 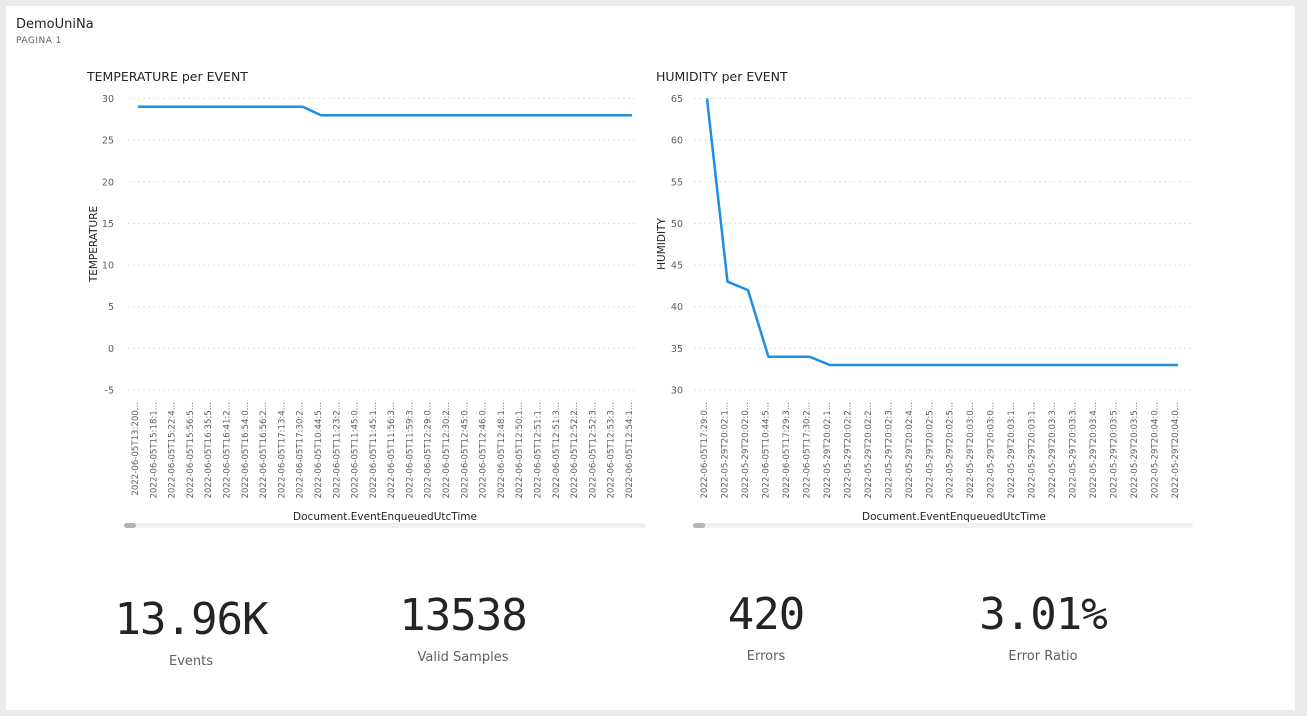 I want to click on y-tick-label: 35, so click(x=677, y=349).